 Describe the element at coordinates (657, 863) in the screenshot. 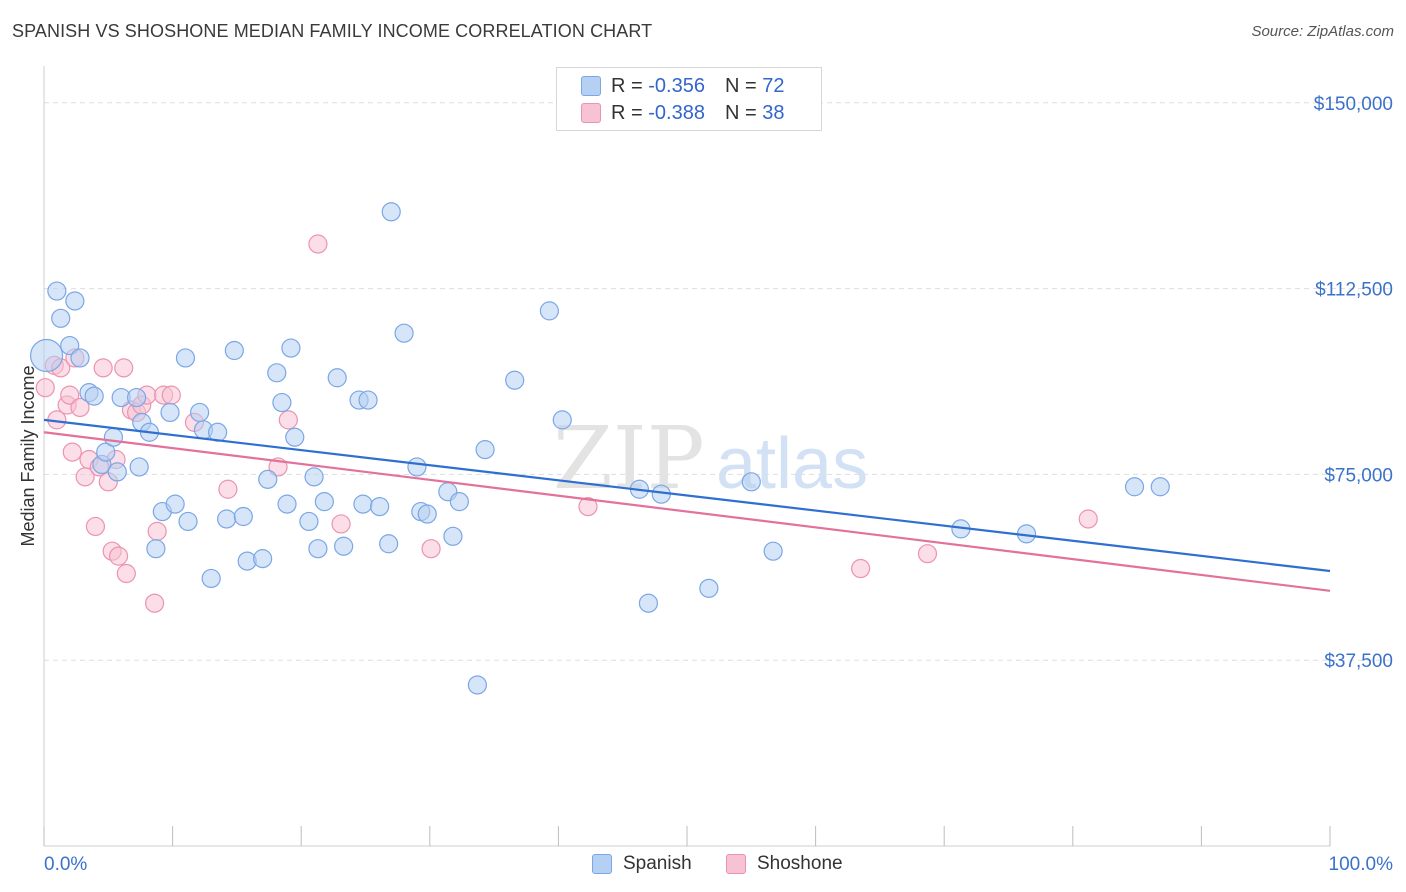

I see `bottom-spanish-label: Spanish` at that location.